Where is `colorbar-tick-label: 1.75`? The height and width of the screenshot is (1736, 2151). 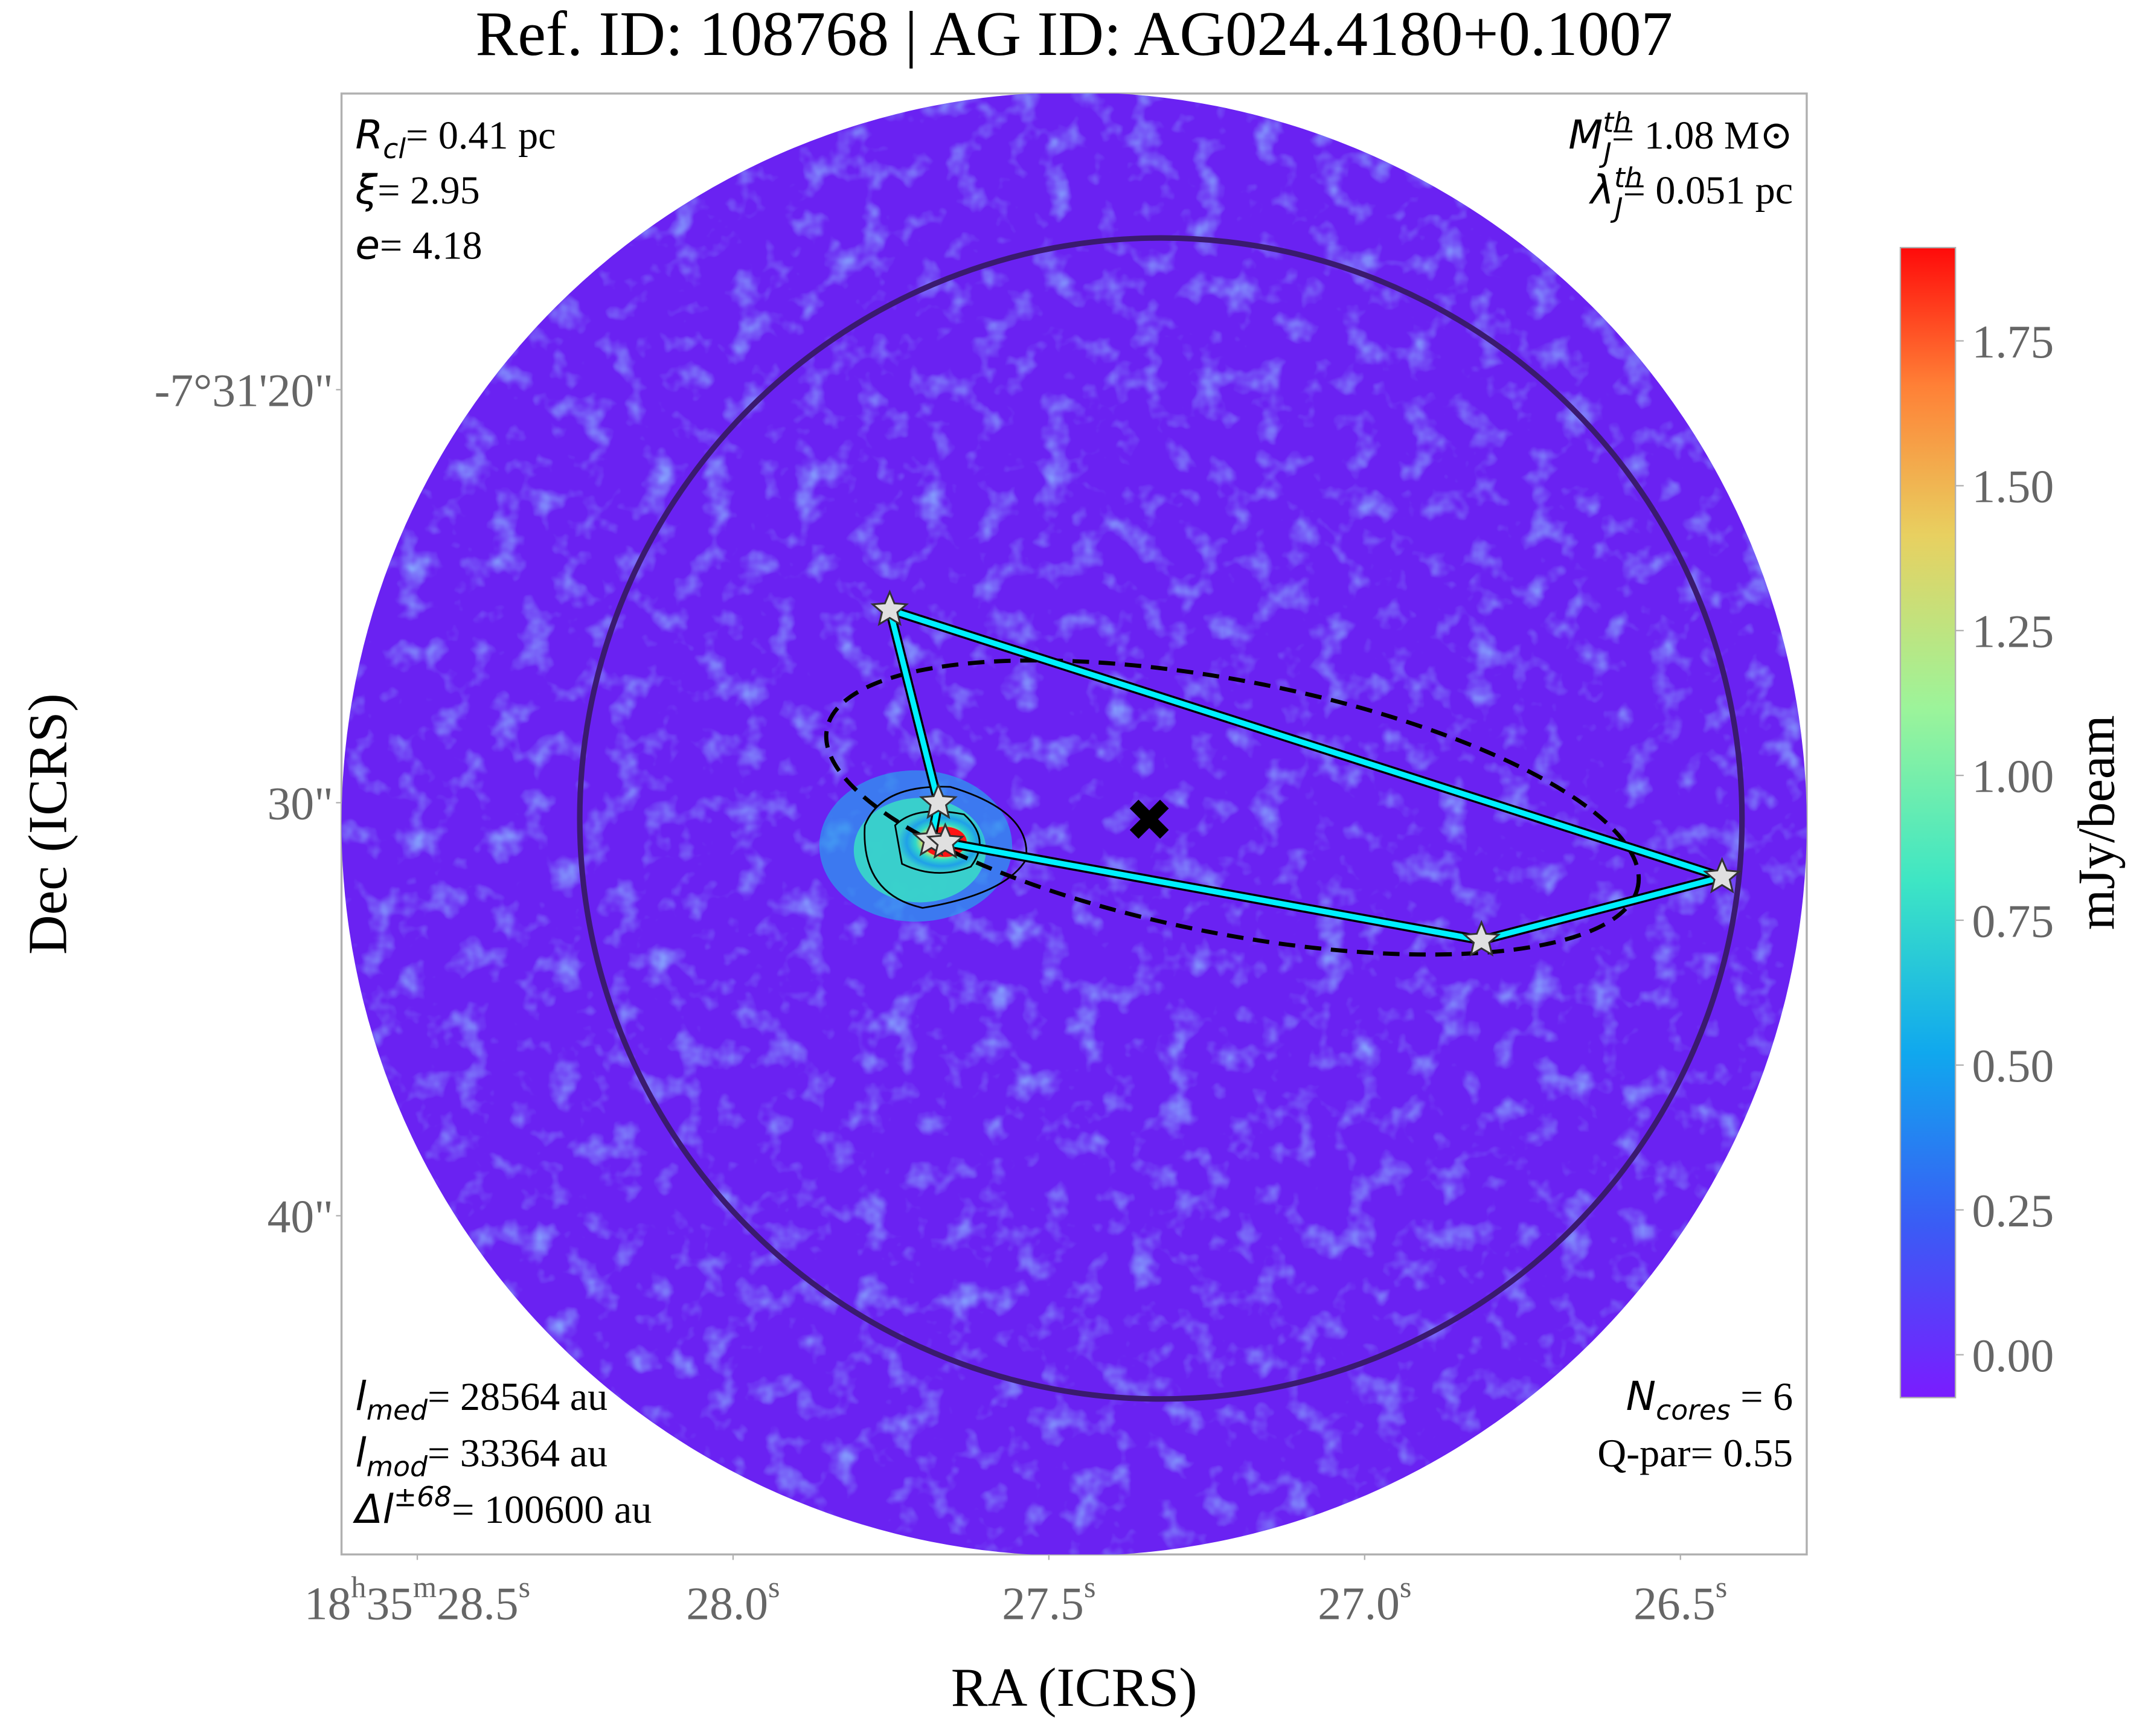 colorbar-tick-label: 1.75 is located at coordinates (2013, 342).